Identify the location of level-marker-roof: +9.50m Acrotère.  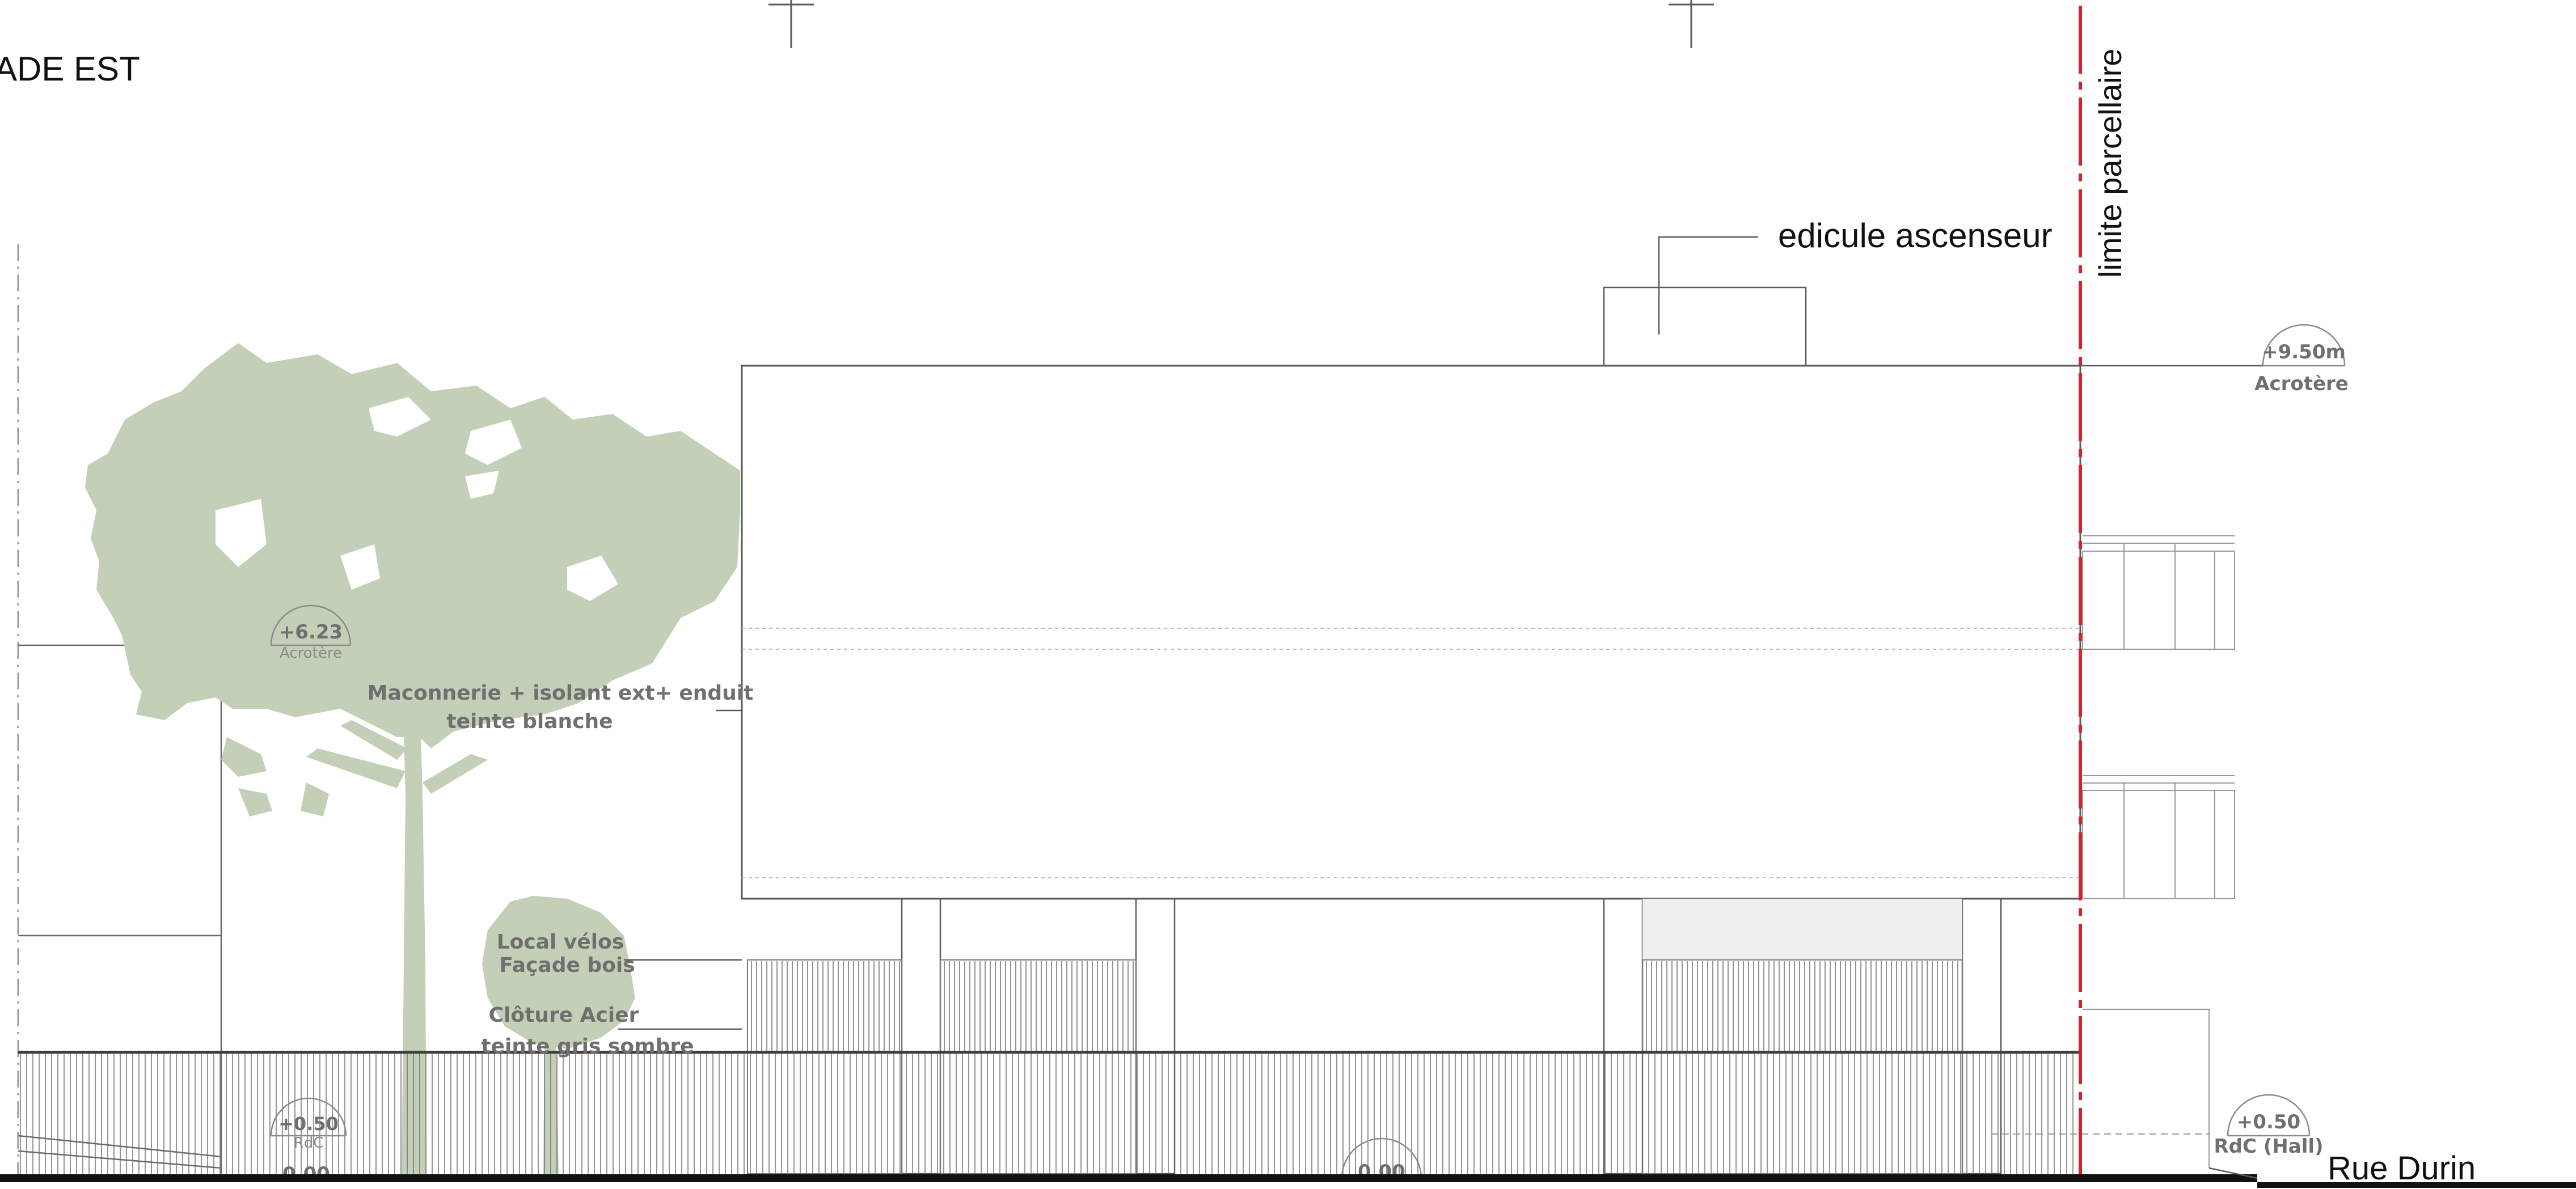
(2301, 359).